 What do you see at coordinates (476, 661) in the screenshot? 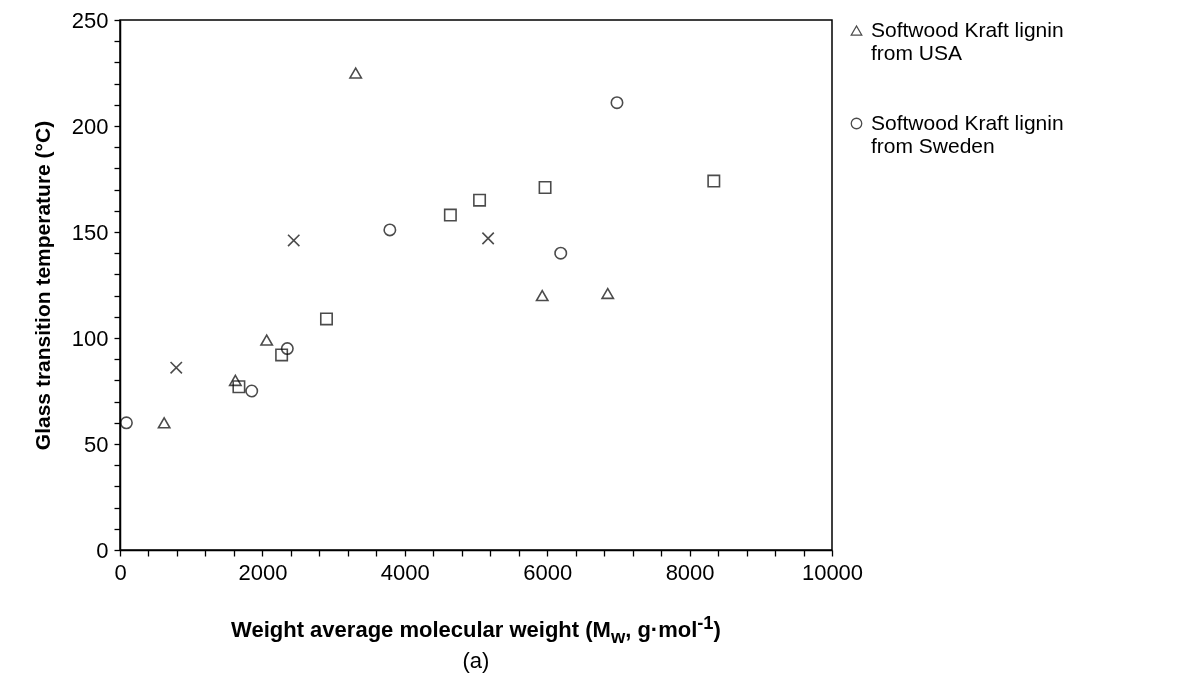
I see `text: (a)` at bounding box center [476, 661].